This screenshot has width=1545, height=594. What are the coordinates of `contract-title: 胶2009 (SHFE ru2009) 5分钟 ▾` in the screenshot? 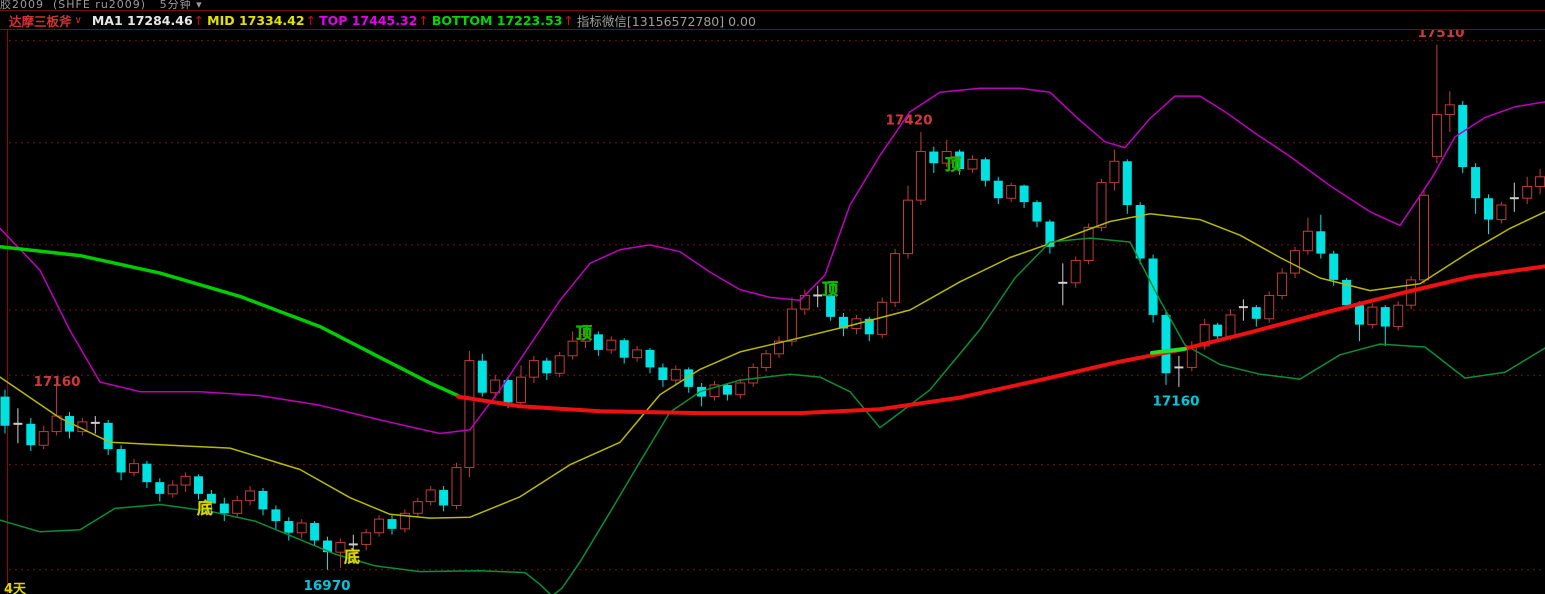 It's located at (101, 5).